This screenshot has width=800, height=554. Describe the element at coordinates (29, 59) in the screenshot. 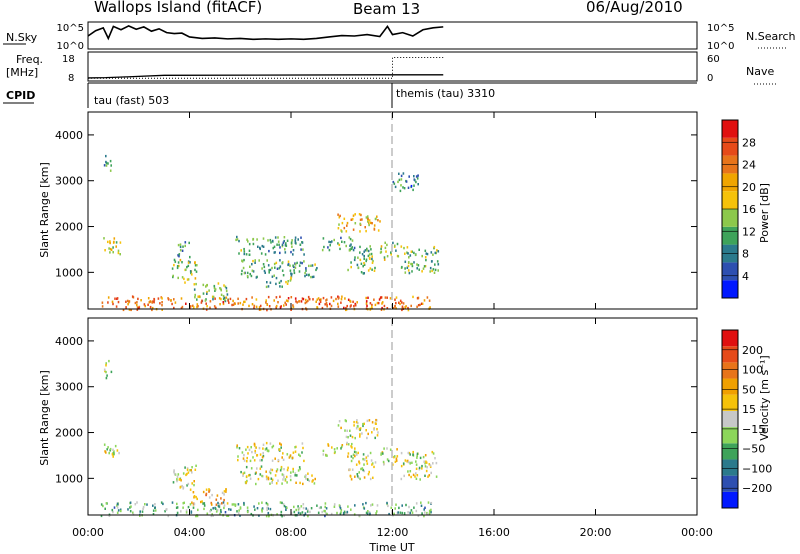

I see `freq-label: Freq.` at that location.